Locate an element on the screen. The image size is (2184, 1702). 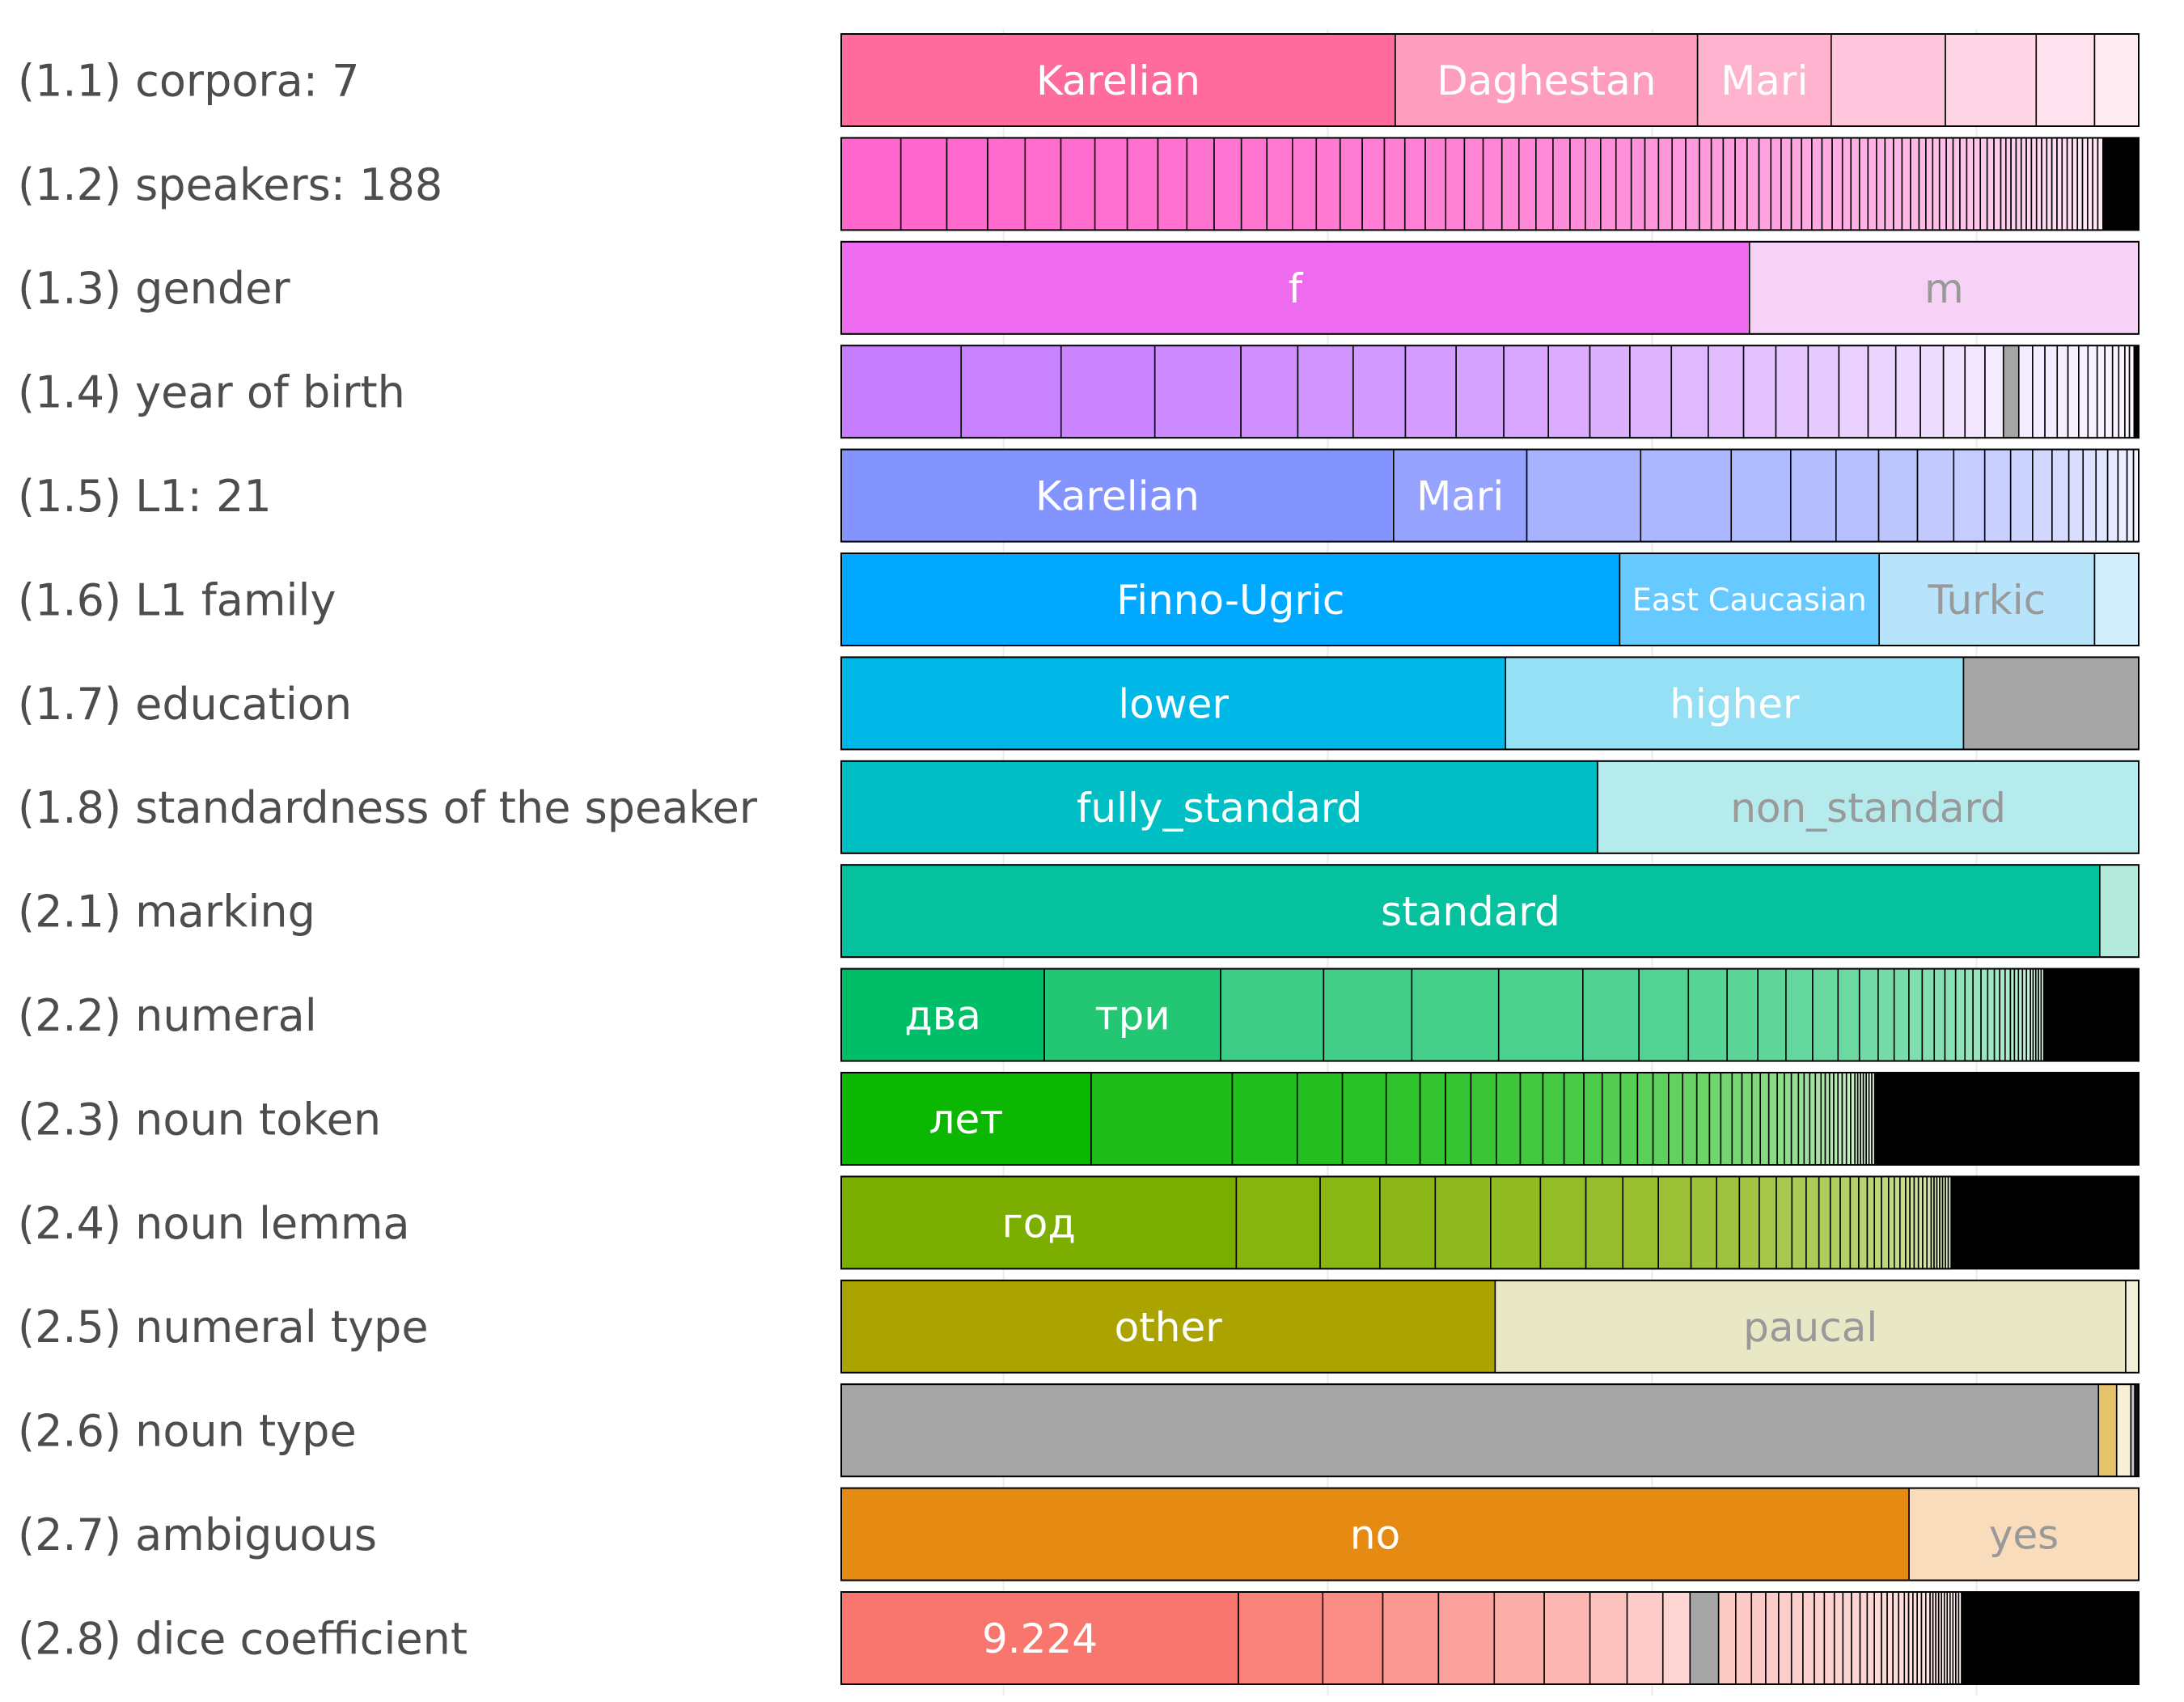
segment-label: standard is located at coordinates (1471, 912).